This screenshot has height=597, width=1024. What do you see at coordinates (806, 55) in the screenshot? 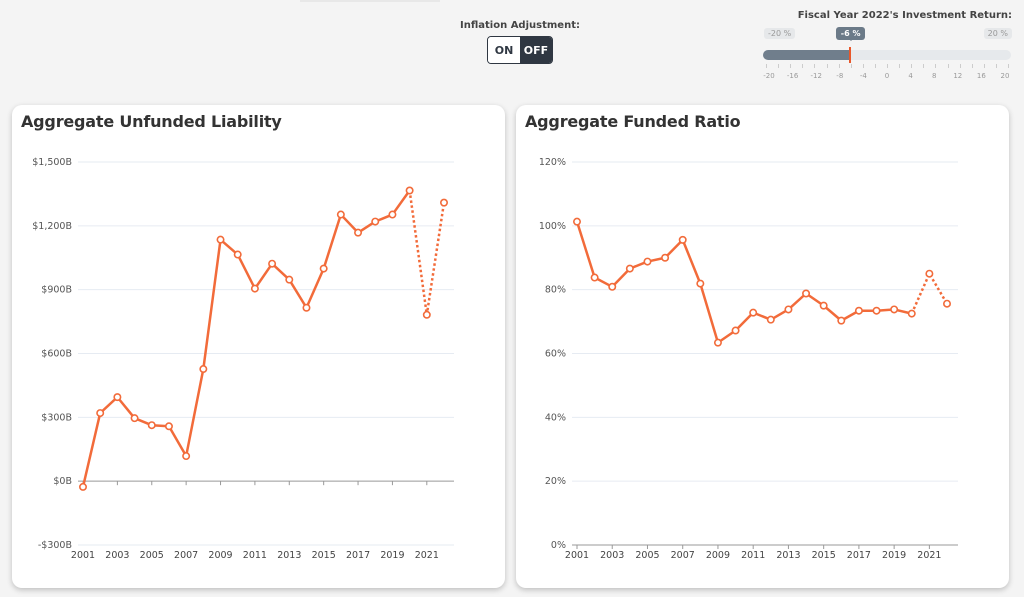
I see `slider-fill` at bounding box center [806, 55].